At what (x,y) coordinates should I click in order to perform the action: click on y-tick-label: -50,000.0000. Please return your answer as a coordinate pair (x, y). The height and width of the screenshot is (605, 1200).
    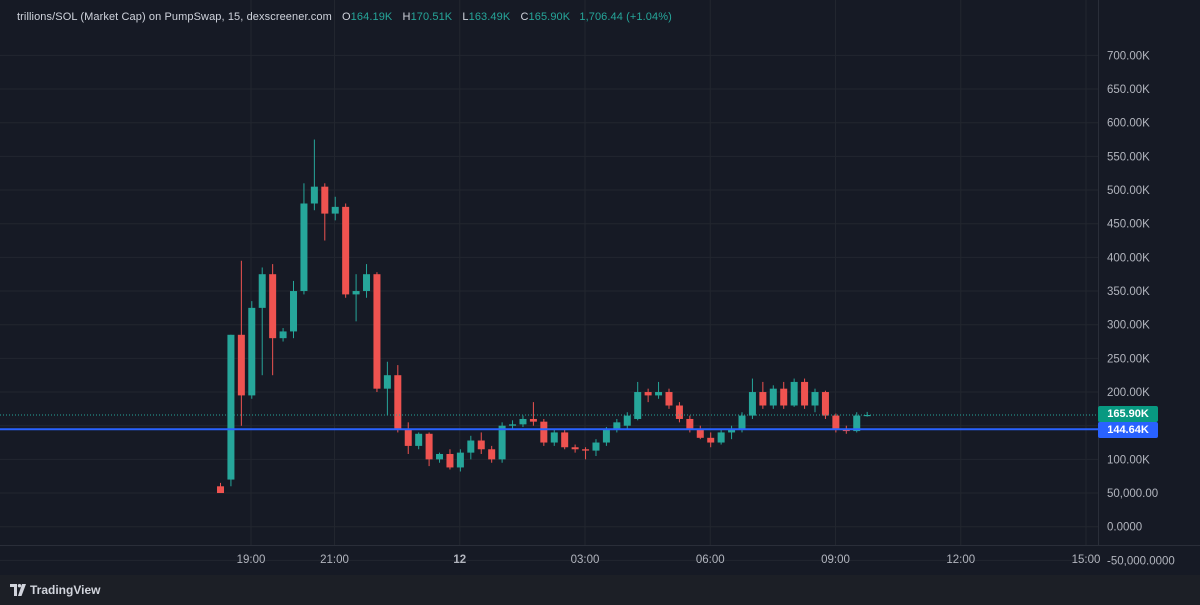
    Looking at the image, I should click on (1141, 561).